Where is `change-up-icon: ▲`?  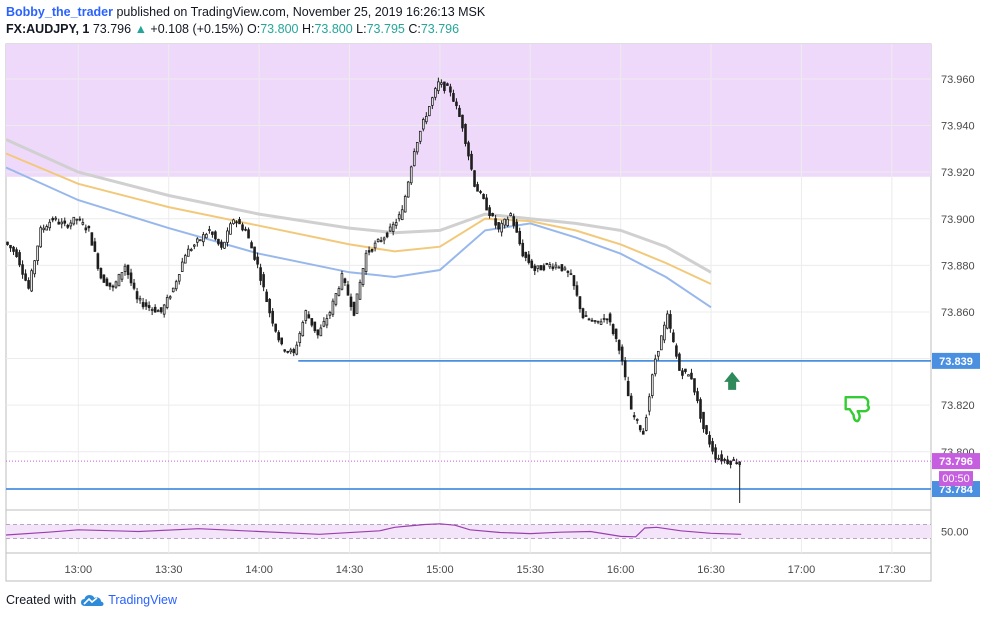 change-up-icon: ▲ is located at coordinates (140, 29).